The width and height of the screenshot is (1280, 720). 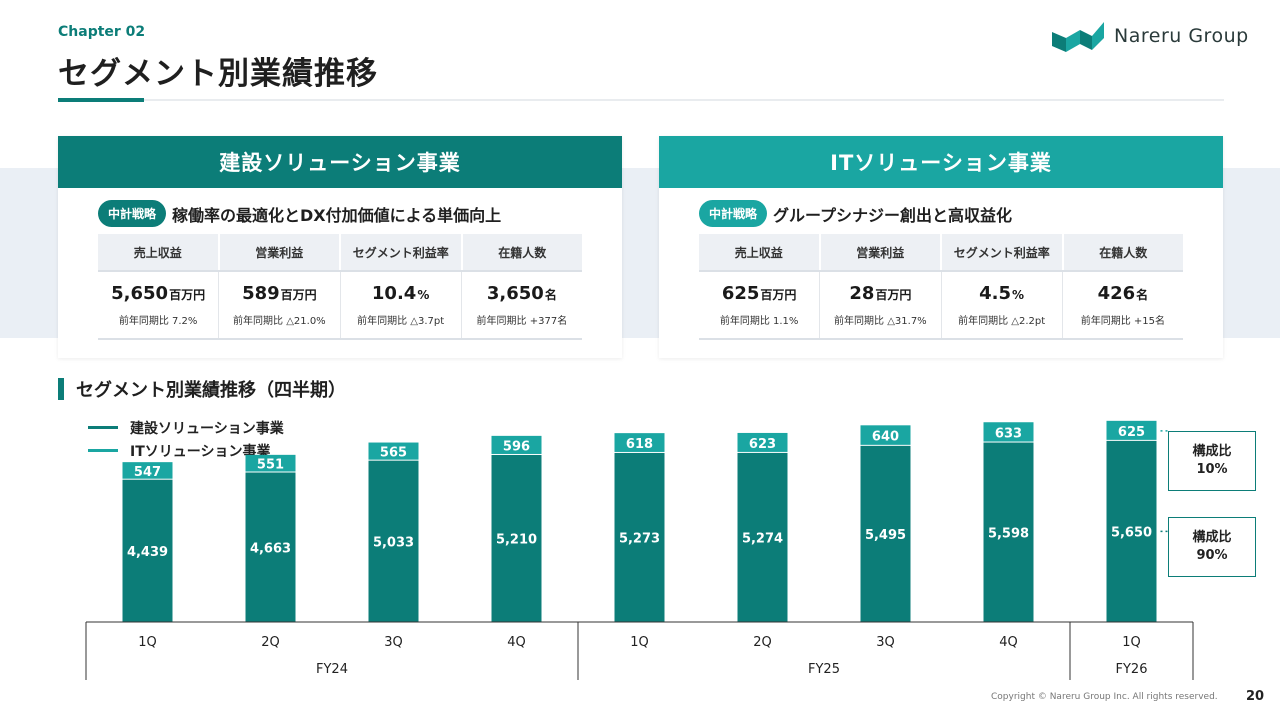 What do you see at coordinates (1123, 321) in the screenshot?
I see `kpi-compare: 前年同期比 +15名` at bounding box center [1123, 321].